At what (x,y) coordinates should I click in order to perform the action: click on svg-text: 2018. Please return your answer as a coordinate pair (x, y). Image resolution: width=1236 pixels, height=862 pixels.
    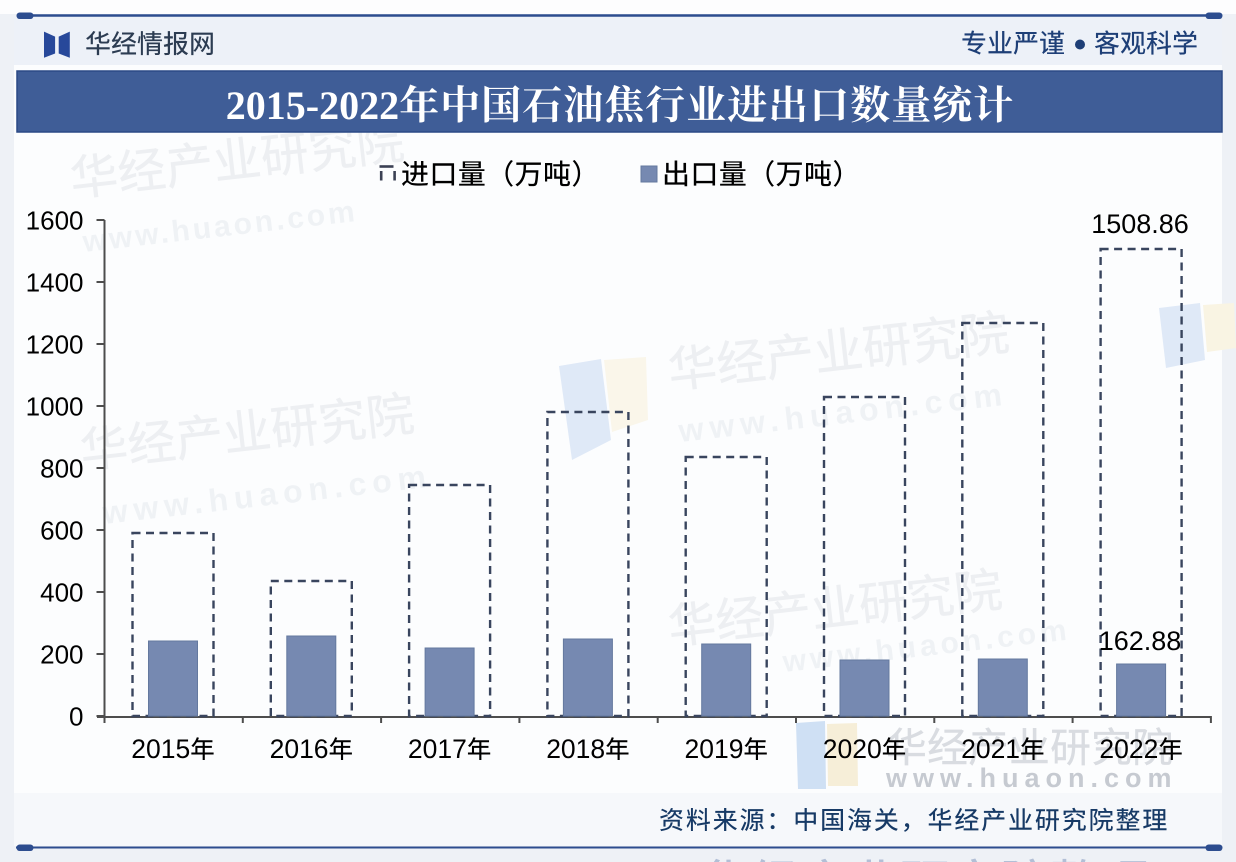
    Looking at the image, I should click on (575, 749).